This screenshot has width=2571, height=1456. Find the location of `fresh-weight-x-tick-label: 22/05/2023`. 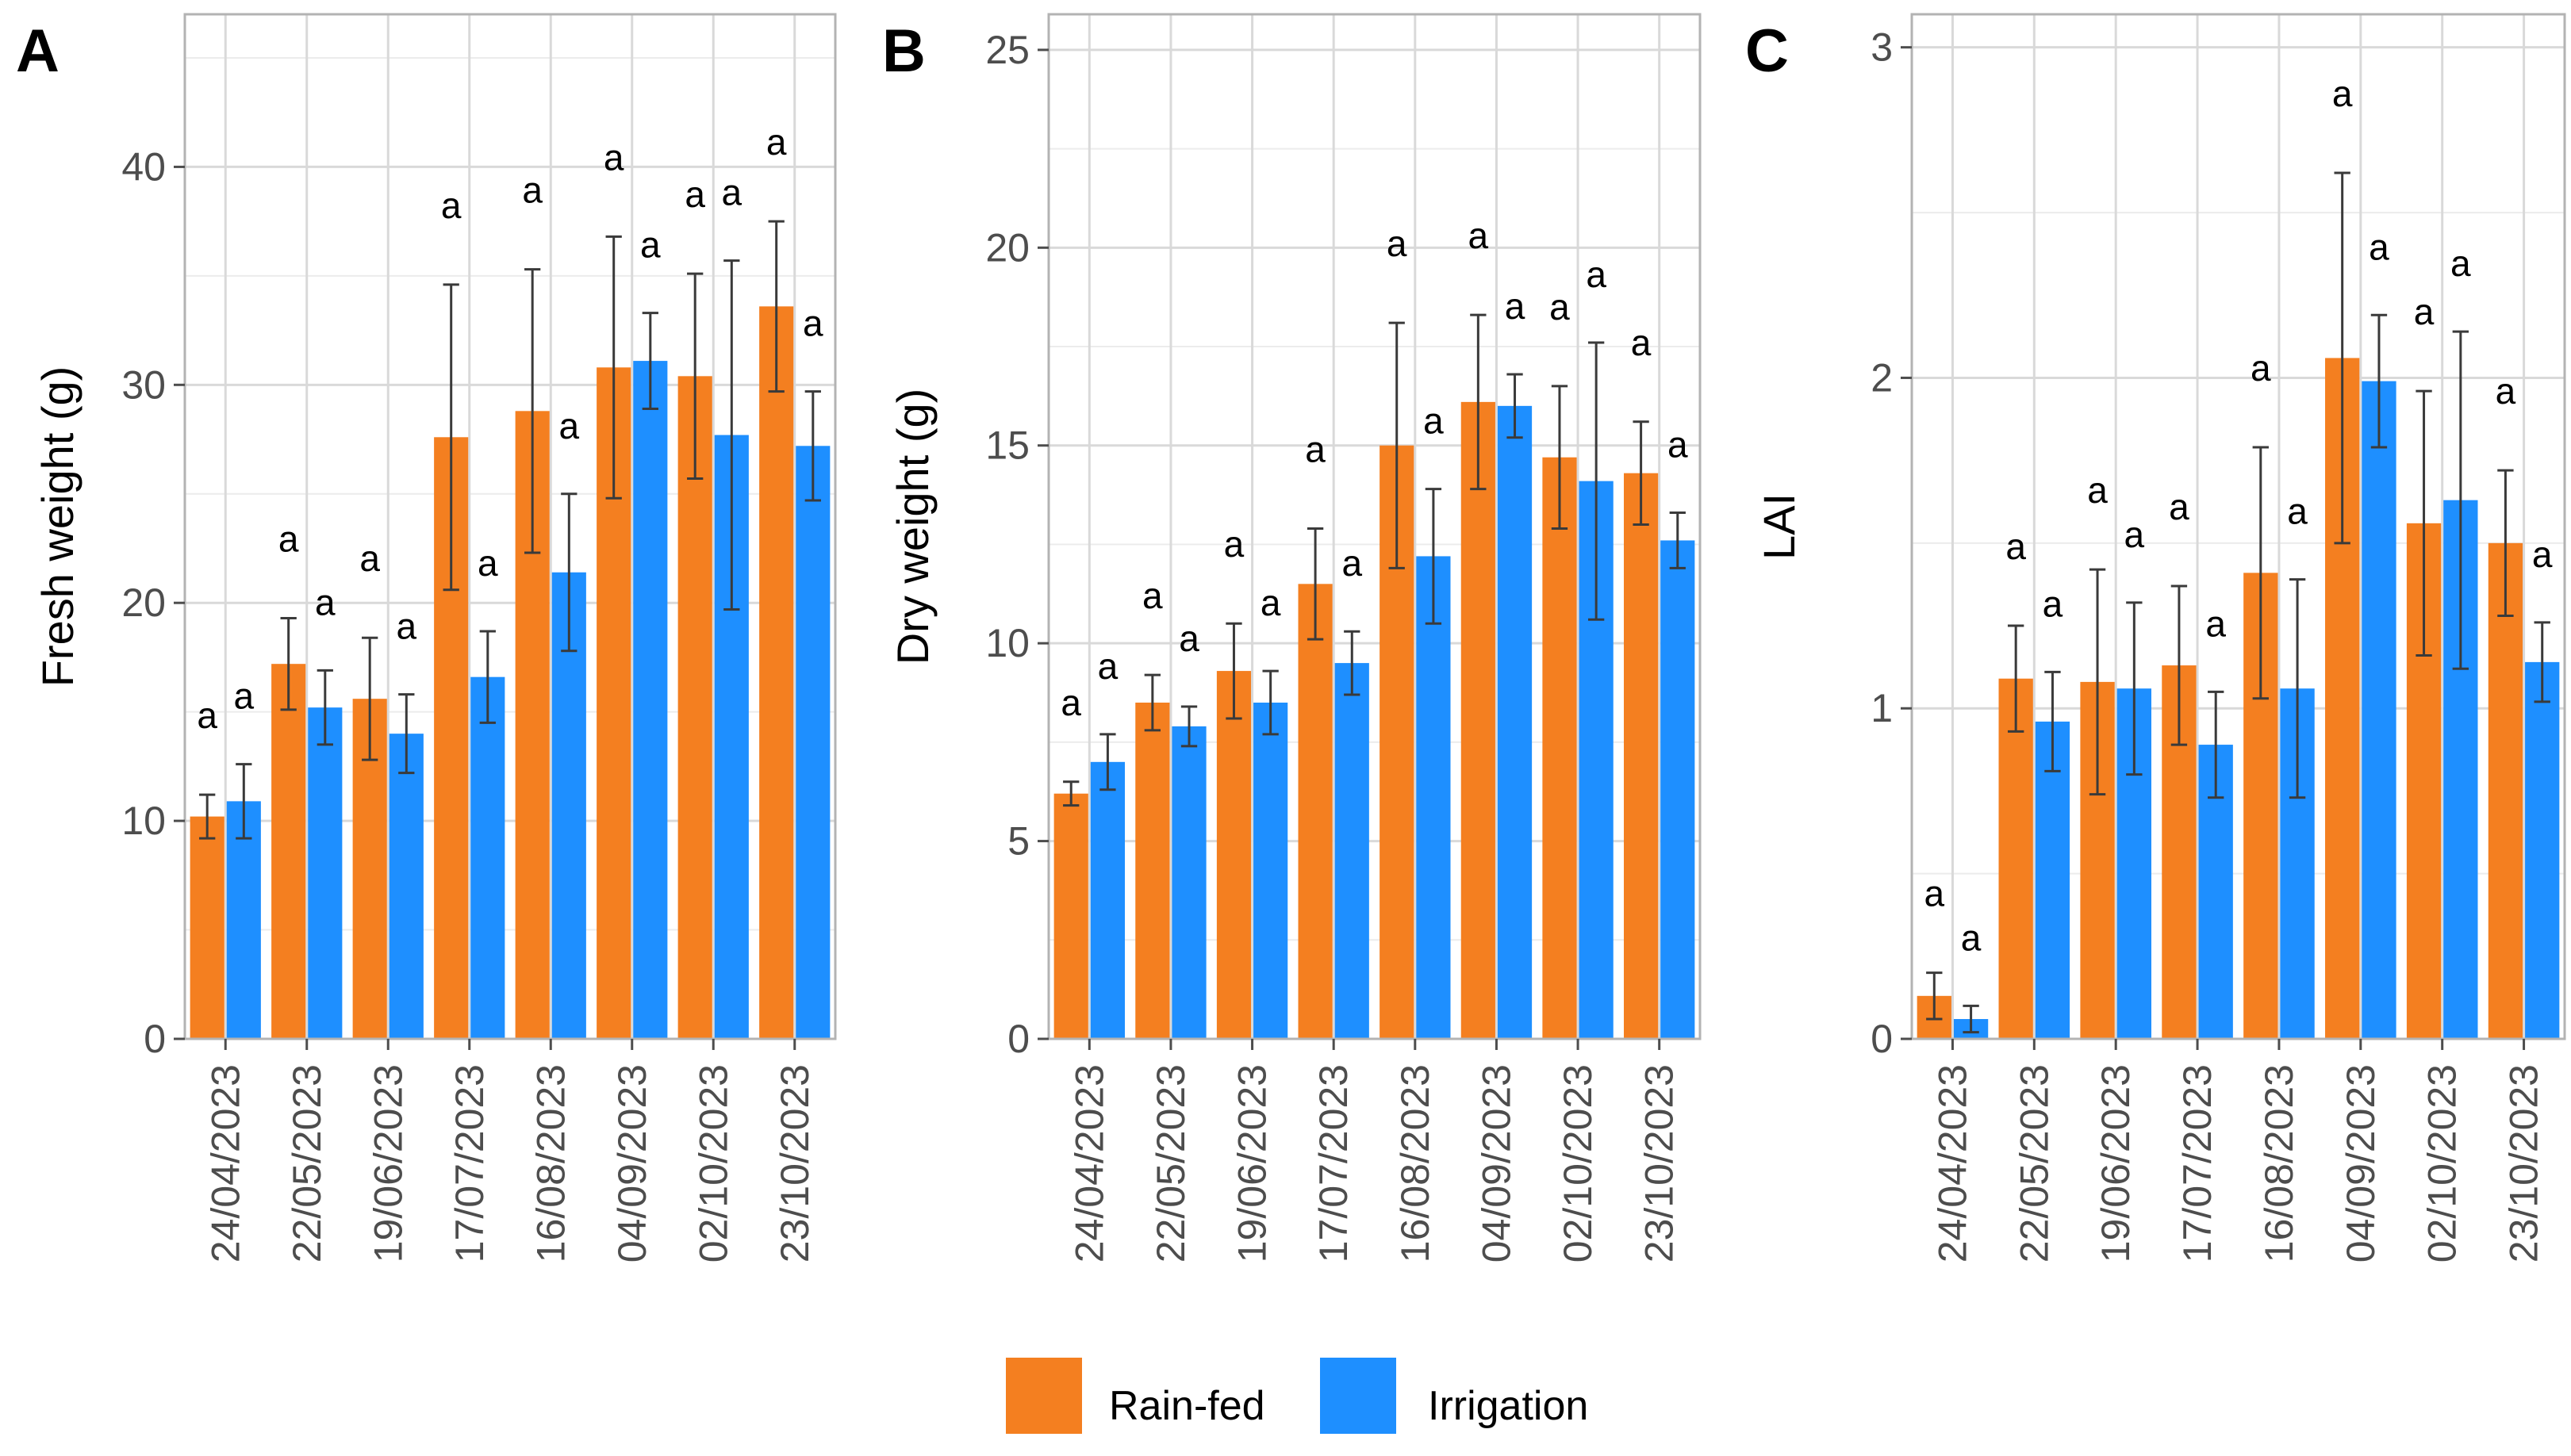

fresh-weight-x-tick-label: 22/05/2023 is located at coordinates (307, 1163).